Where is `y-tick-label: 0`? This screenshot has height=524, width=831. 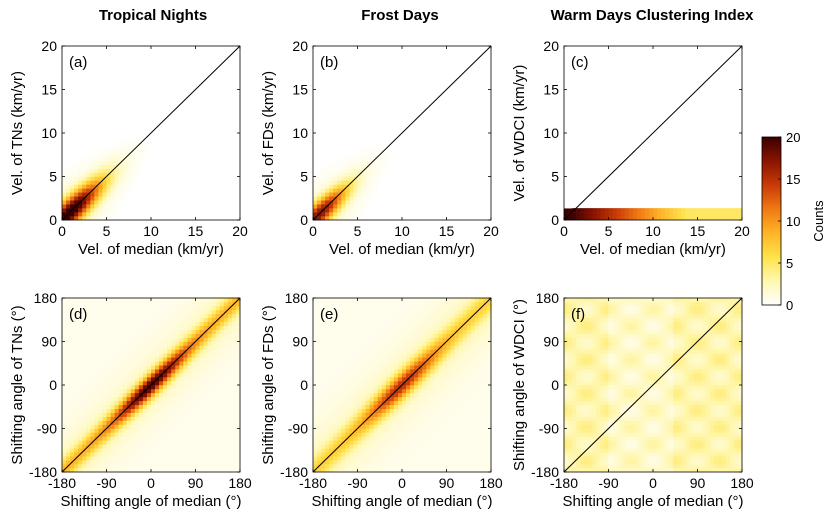
y-tick-label: 0 is located at coordinates (555, 220).